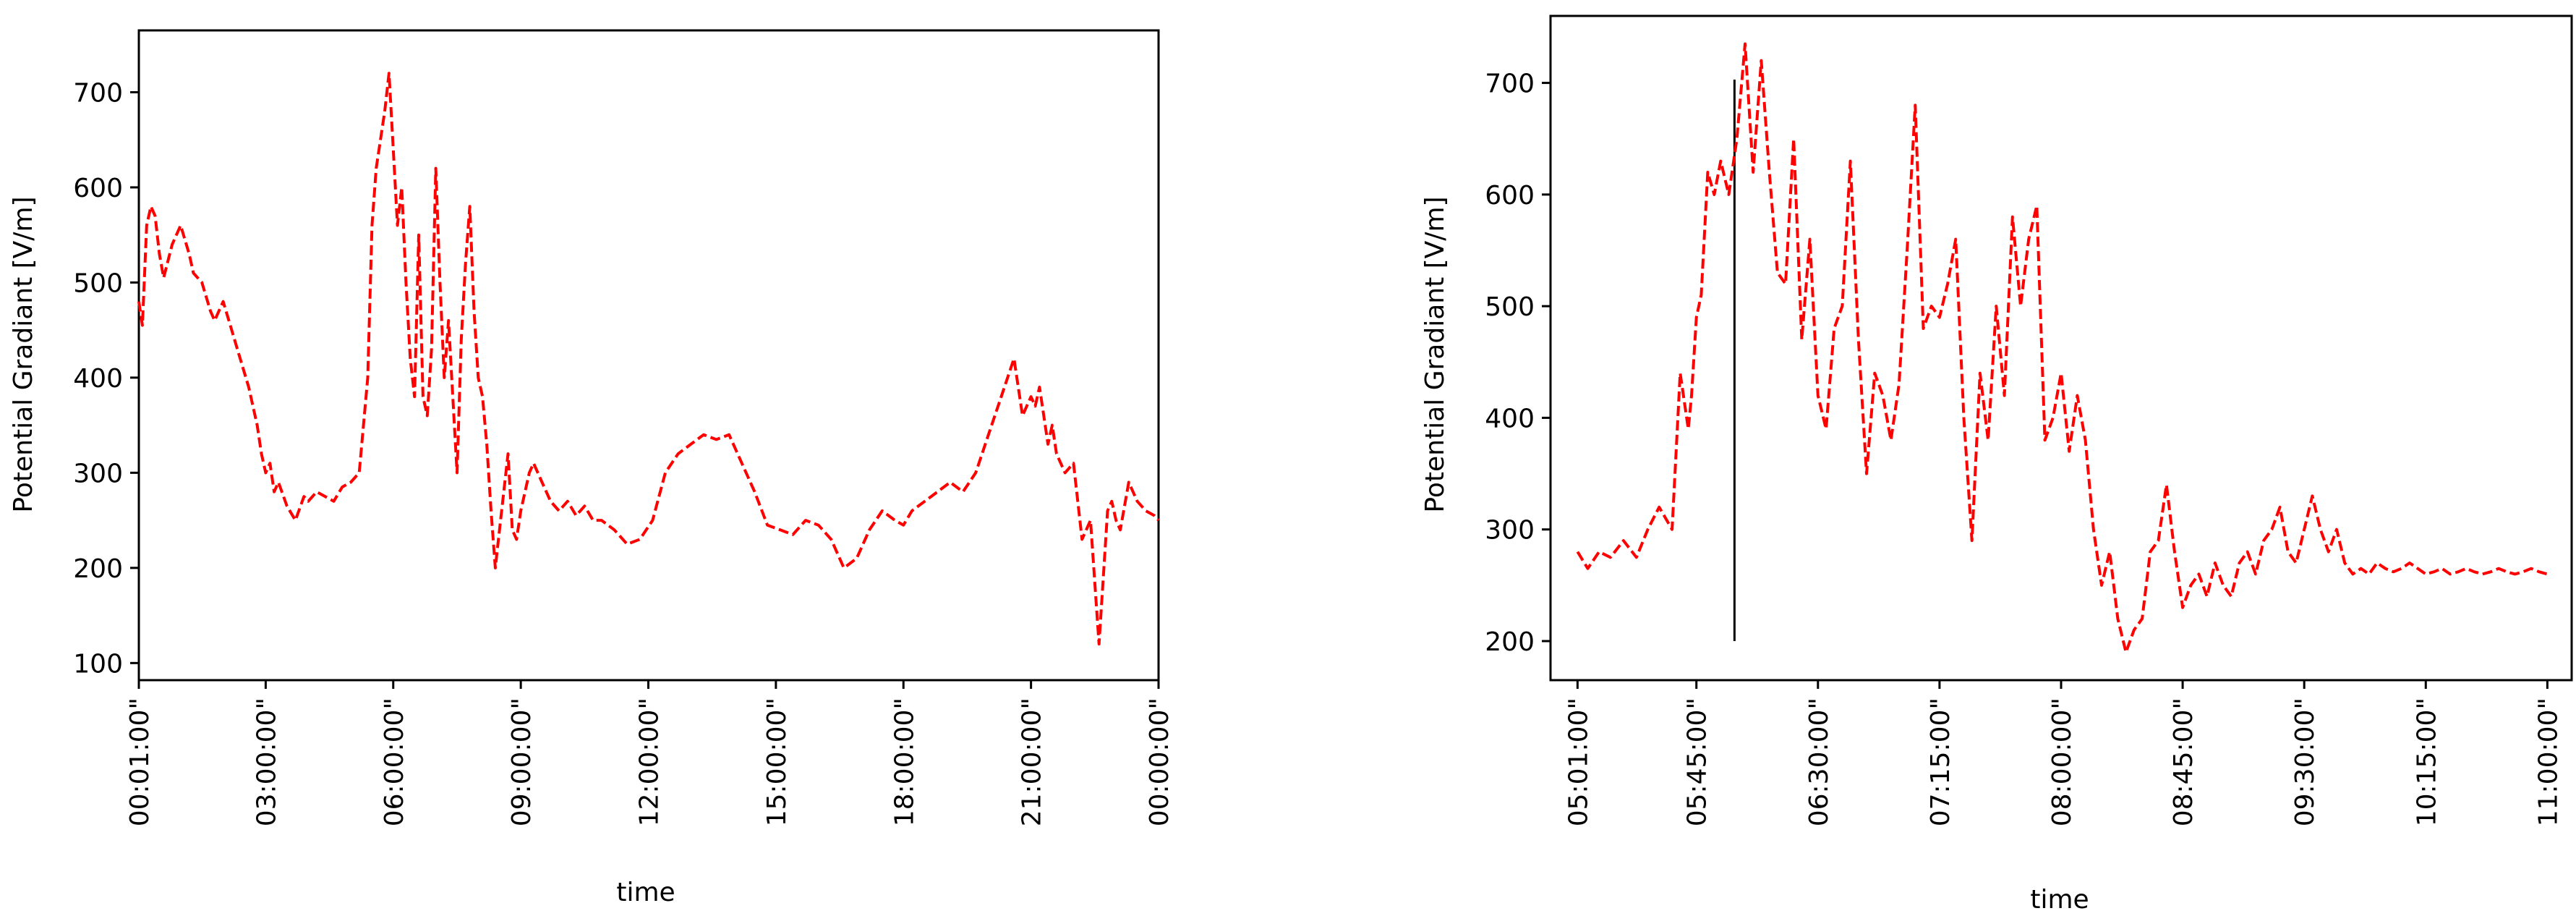  I want to click on right-x-axis-label: time, so click(2059, 900).